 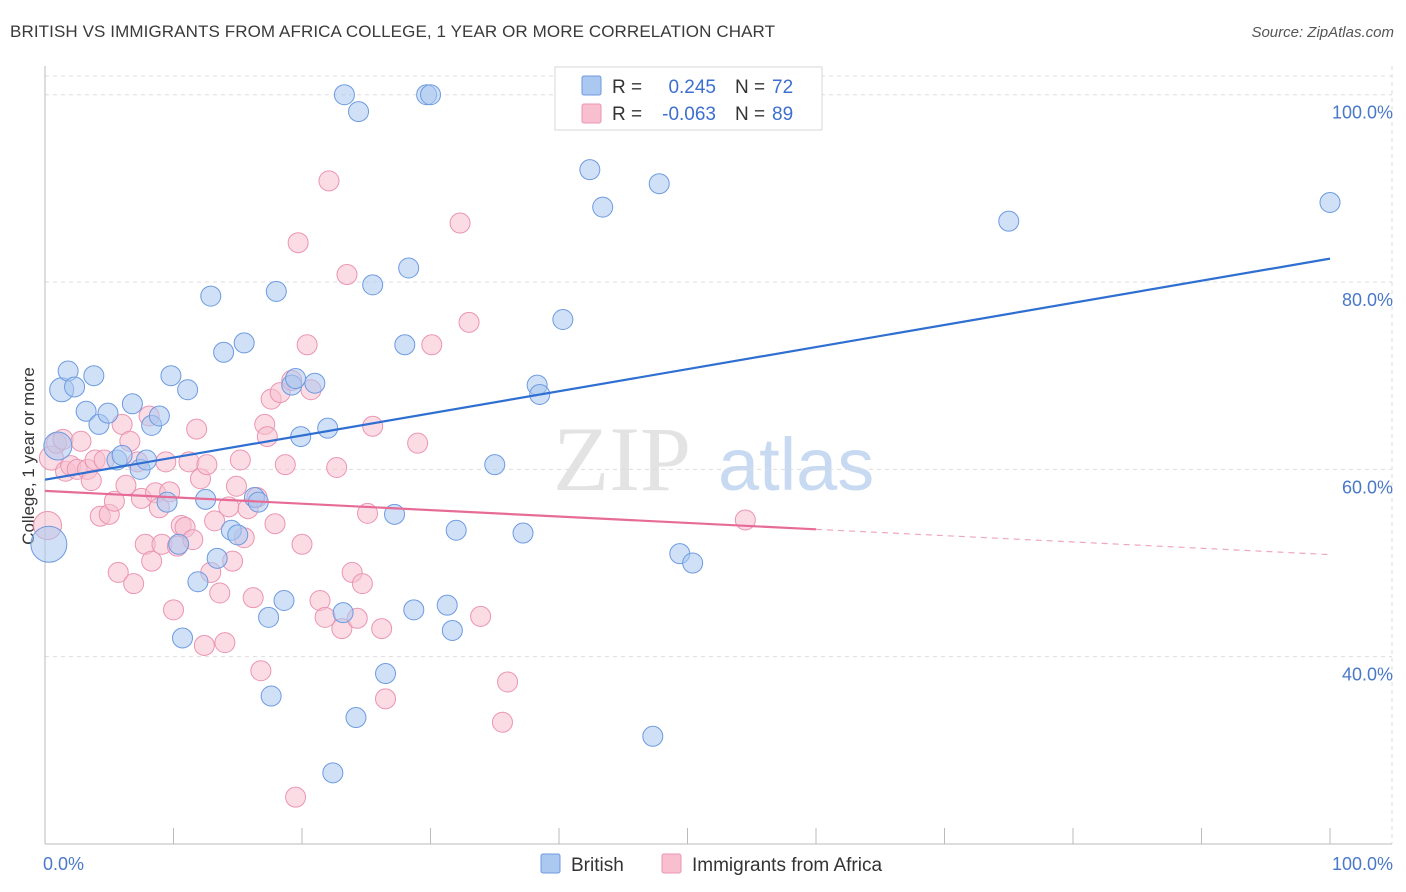 What do you see at coordinates (750, 87) in the screenshot?
I see `legend-n-label-british: N =` at bounding box center [750, 87].